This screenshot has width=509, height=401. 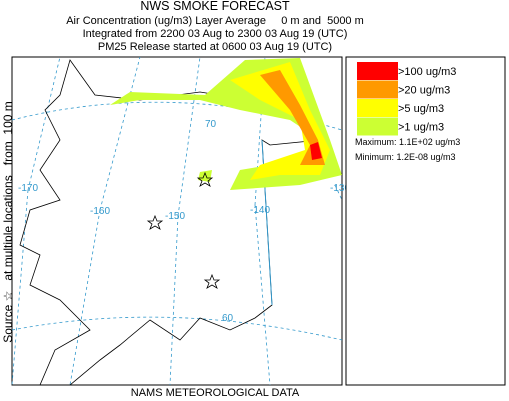 I want to click on legend-label: >1 ug/m3, so click(x=421, y=128).